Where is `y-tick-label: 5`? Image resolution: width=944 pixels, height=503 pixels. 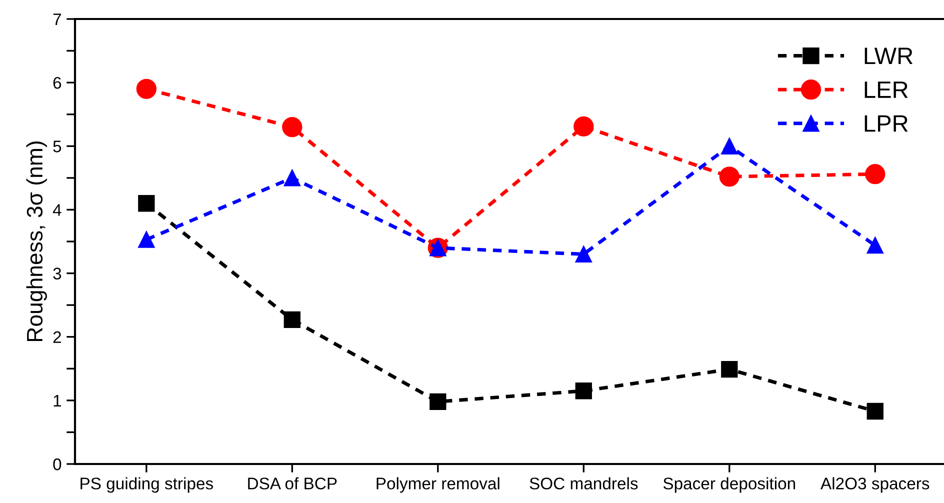 y-tick-label: 5 is located at coordinates (57, 146).